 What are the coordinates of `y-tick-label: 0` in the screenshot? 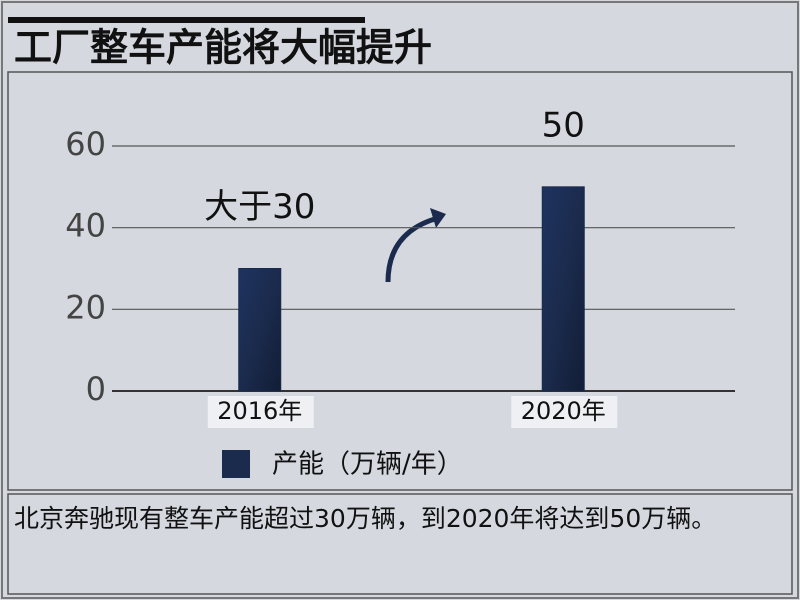 It's located at (96, 389).